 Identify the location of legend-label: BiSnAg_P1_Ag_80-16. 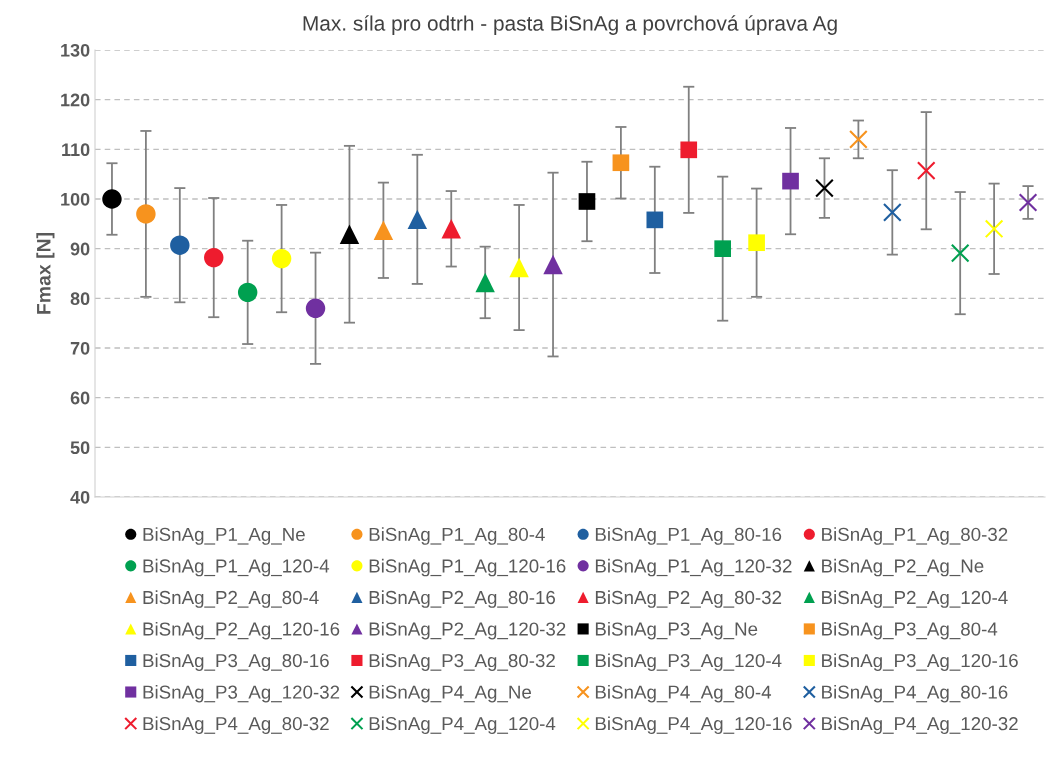
(688, 536).